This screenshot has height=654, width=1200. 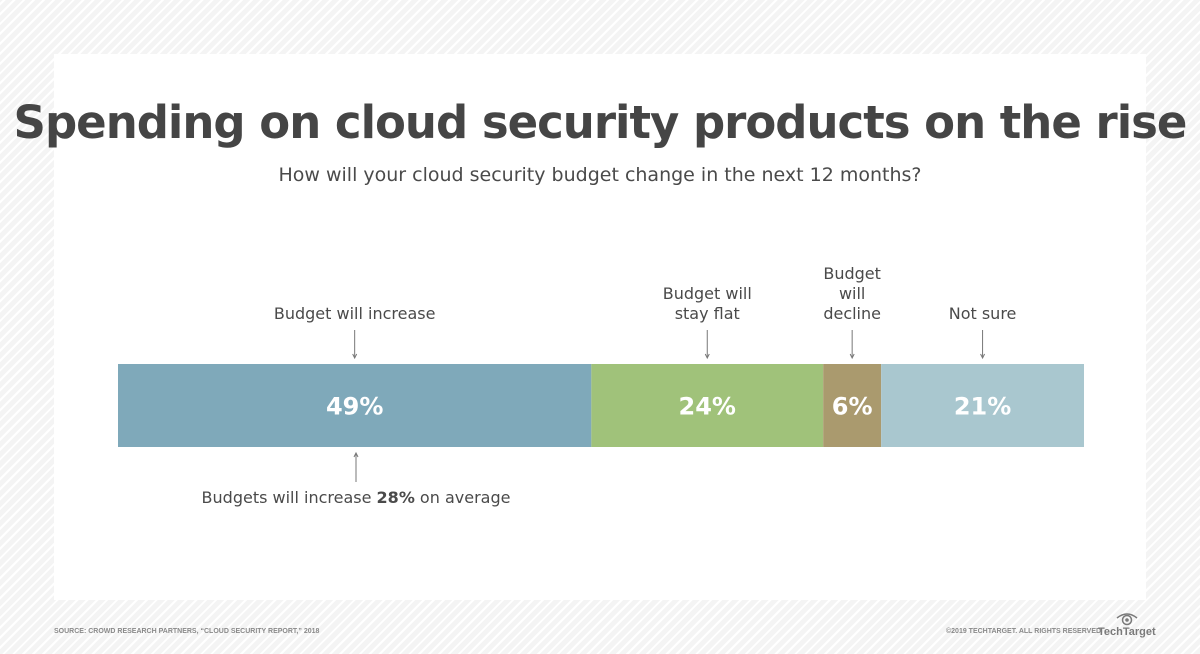 I want to click on annotation-text: Budgets will increase, so click(x=289, y=497).